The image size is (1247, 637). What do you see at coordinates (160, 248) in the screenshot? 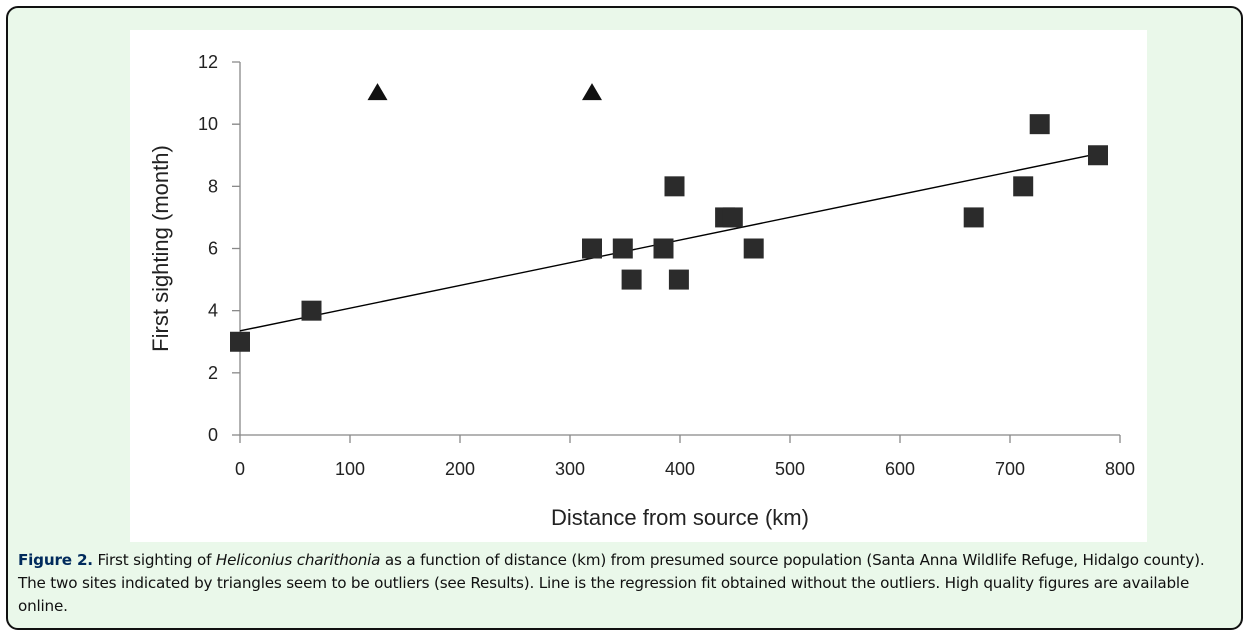
I see `y-axis-title: First sighting (month)` at bounding box center [160, 248].